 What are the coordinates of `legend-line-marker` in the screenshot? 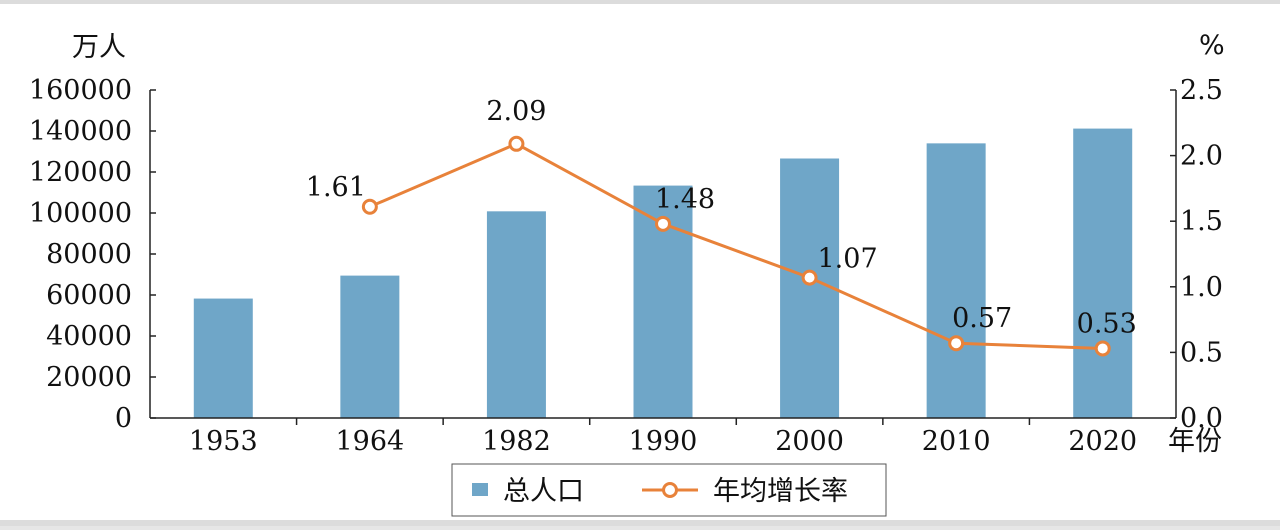 It's located at (670, 490).